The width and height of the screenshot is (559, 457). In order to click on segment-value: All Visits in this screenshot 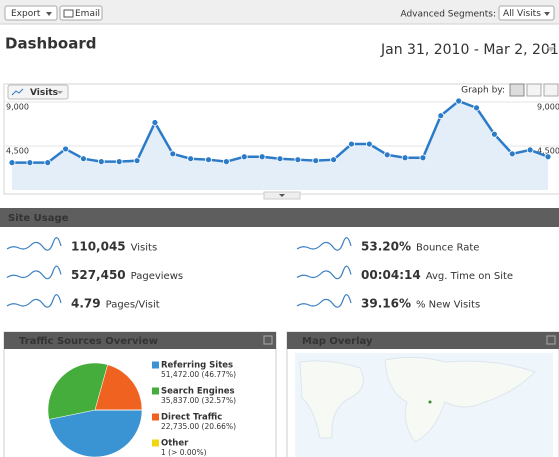, I will do `click(522, 14)`.